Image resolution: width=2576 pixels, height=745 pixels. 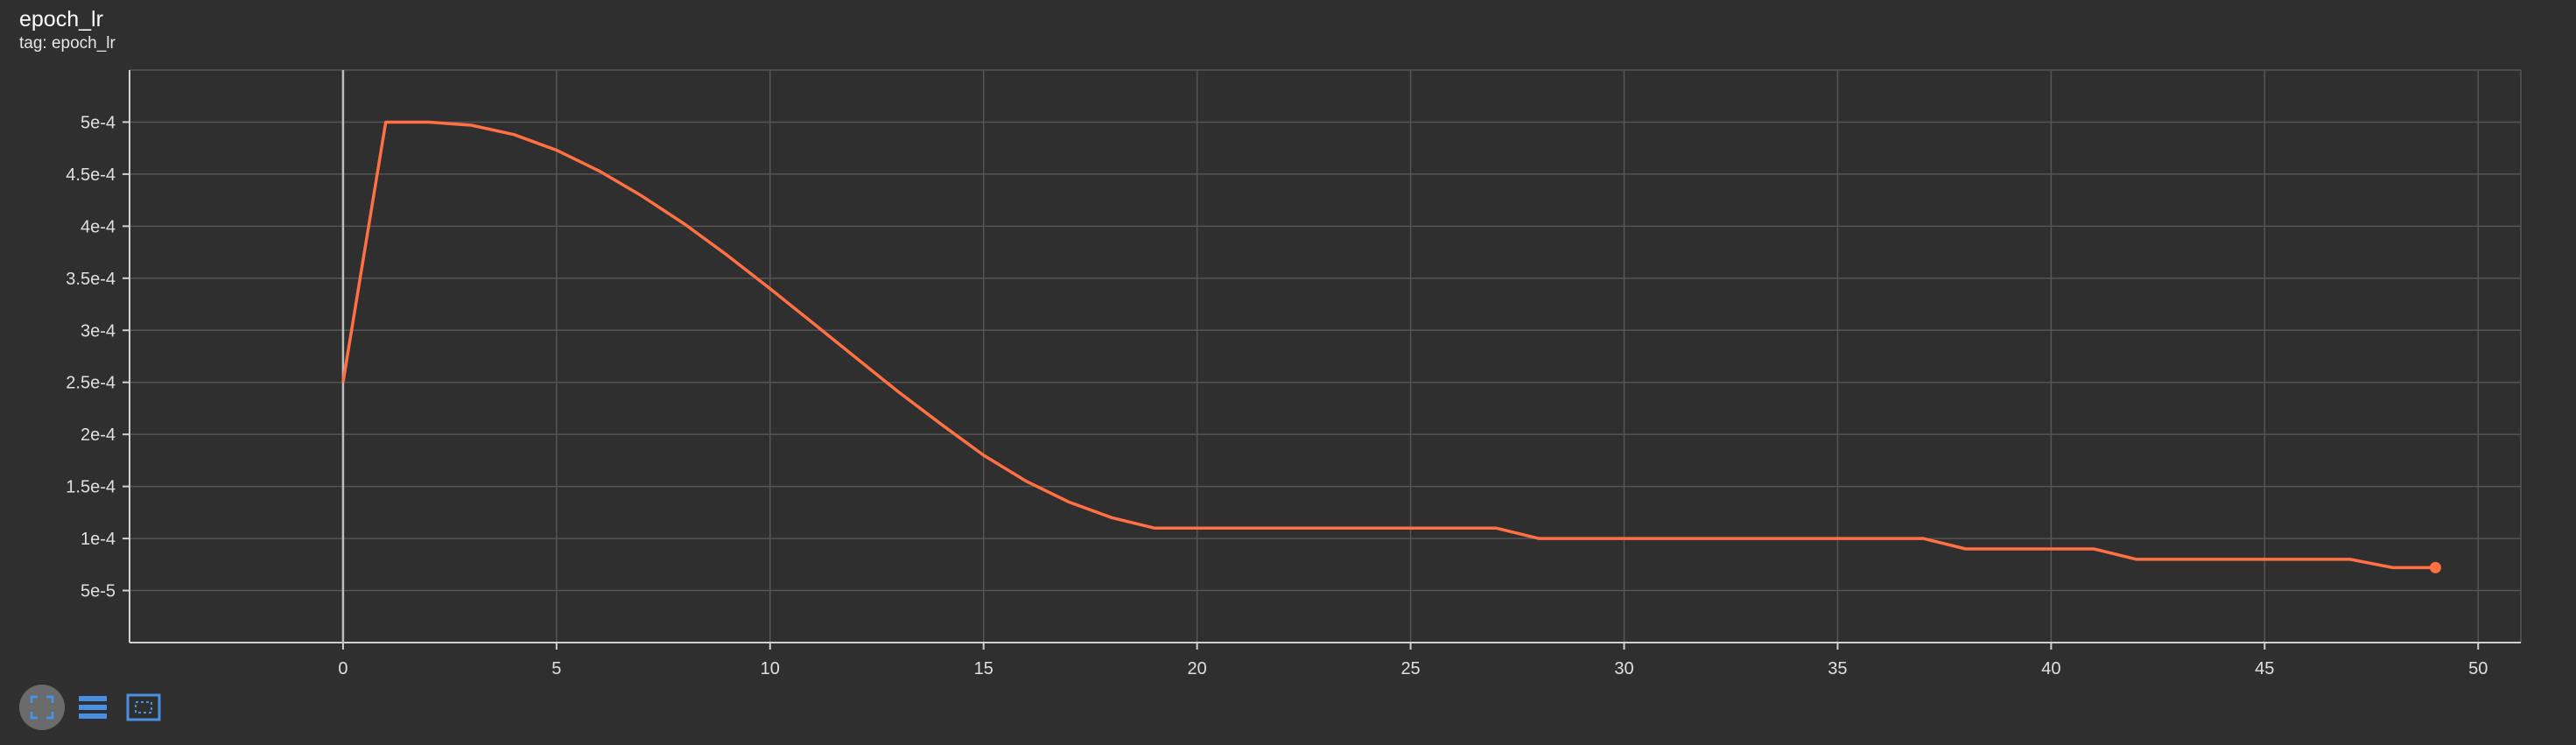 I want to click on y-tick-label: 3.5e-4, so click(x=91, y=279).